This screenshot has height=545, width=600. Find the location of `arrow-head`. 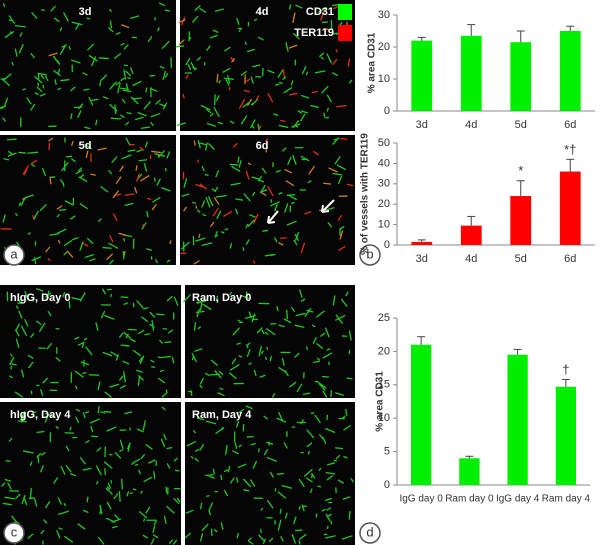

arrow-head is located at coordinates (325, 208).